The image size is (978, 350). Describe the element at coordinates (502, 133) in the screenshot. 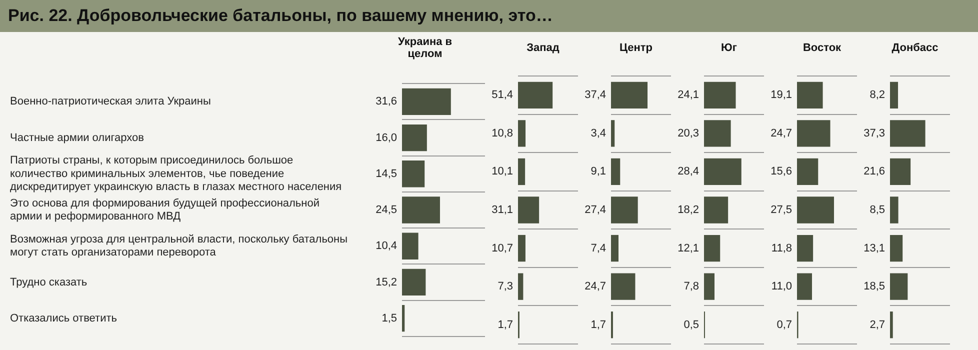

I see `data-label: 10,8` at that location.